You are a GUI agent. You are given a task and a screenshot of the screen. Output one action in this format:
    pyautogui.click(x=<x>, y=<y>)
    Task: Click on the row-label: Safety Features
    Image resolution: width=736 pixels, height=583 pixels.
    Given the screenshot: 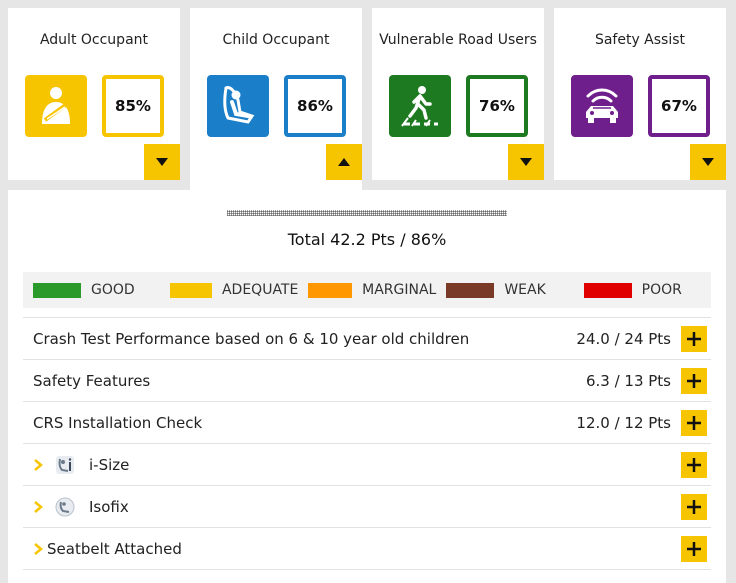 What is the action you would take?
    pyautogui.click(x=92, y=380)
    